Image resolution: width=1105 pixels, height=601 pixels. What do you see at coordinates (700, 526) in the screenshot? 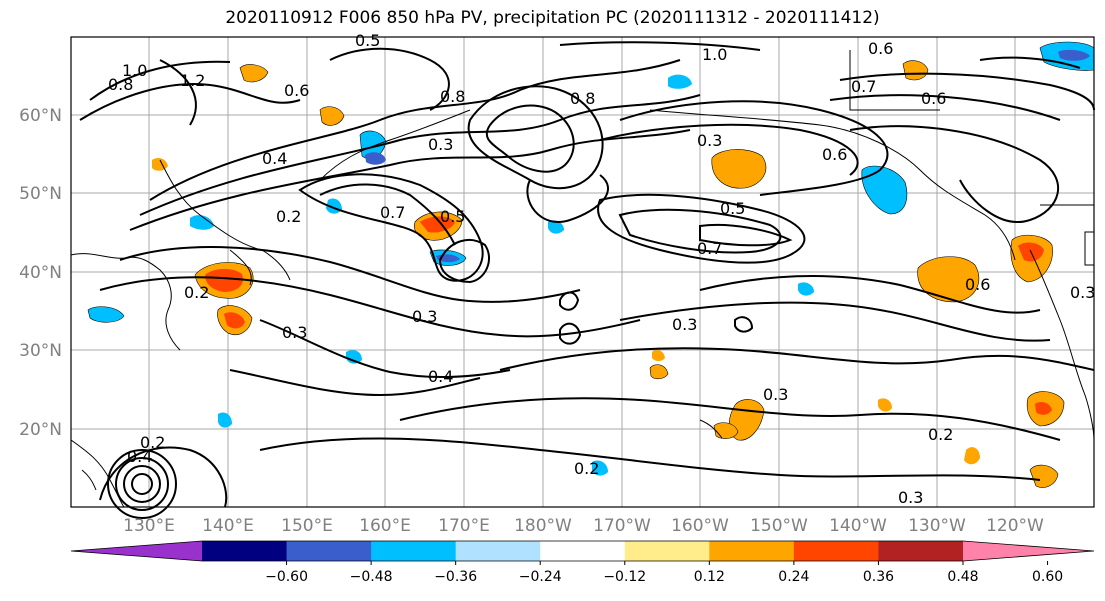
I see `lon-label: 160°W` at bounding box center [700, 526].